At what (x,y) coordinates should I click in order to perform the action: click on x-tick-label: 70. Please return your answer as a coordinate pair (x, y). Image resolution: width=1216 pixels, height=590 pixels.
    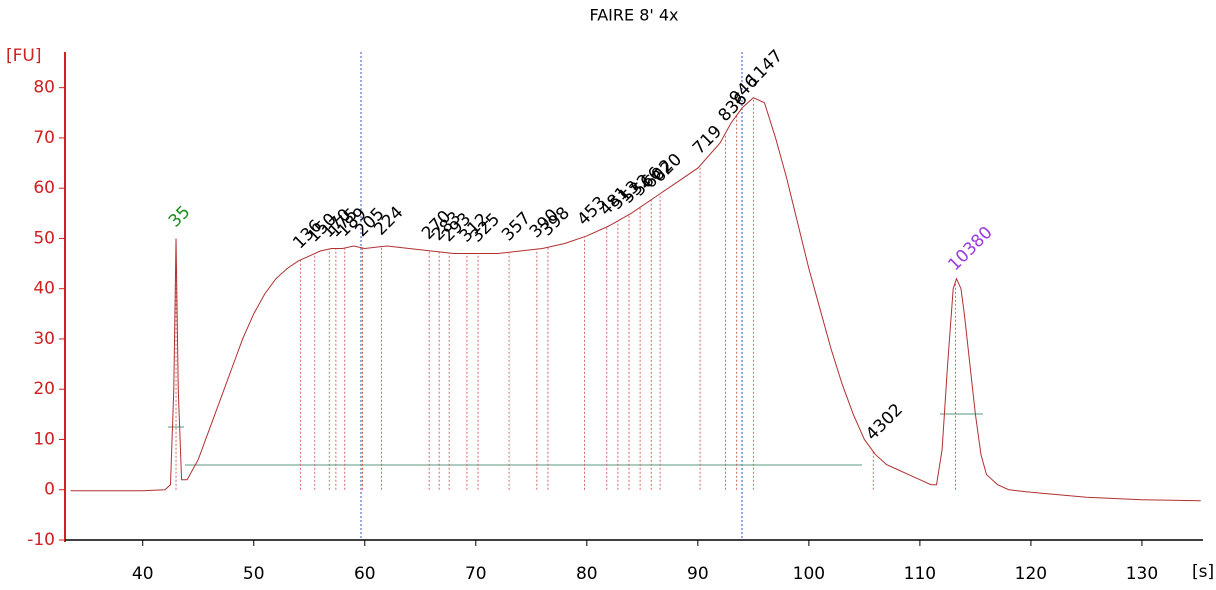
    Looking at the image, I should click on (476, 574).